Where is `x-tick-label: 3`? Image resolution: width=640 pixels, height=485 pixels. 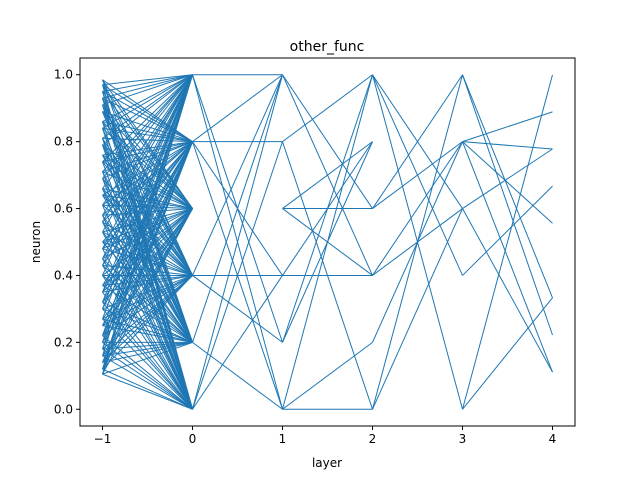
x-tick-label: 3 is located at coordinates (463, 439).